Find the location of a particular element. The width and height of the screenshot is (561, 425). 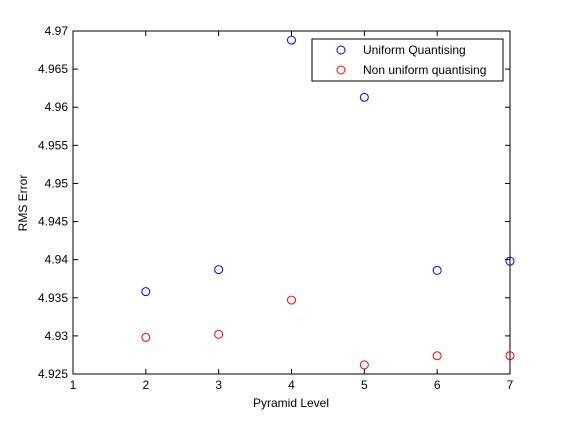

y-tick-label: 4.97 is located at coordinates (57, 31).